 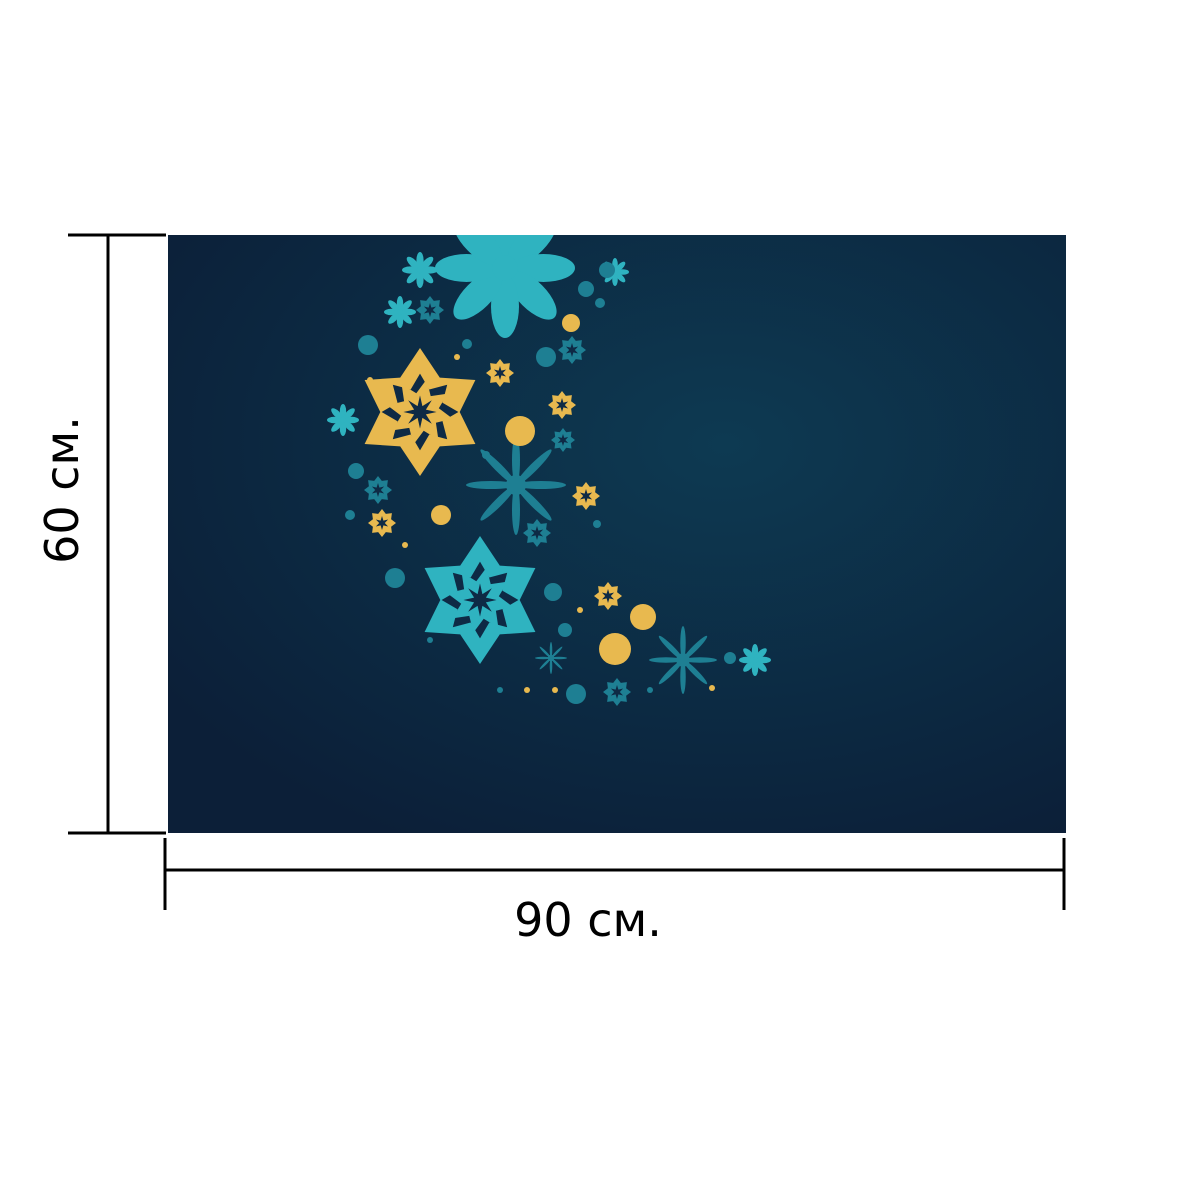 I want to click on flake-center, so click(x=516, y=485).